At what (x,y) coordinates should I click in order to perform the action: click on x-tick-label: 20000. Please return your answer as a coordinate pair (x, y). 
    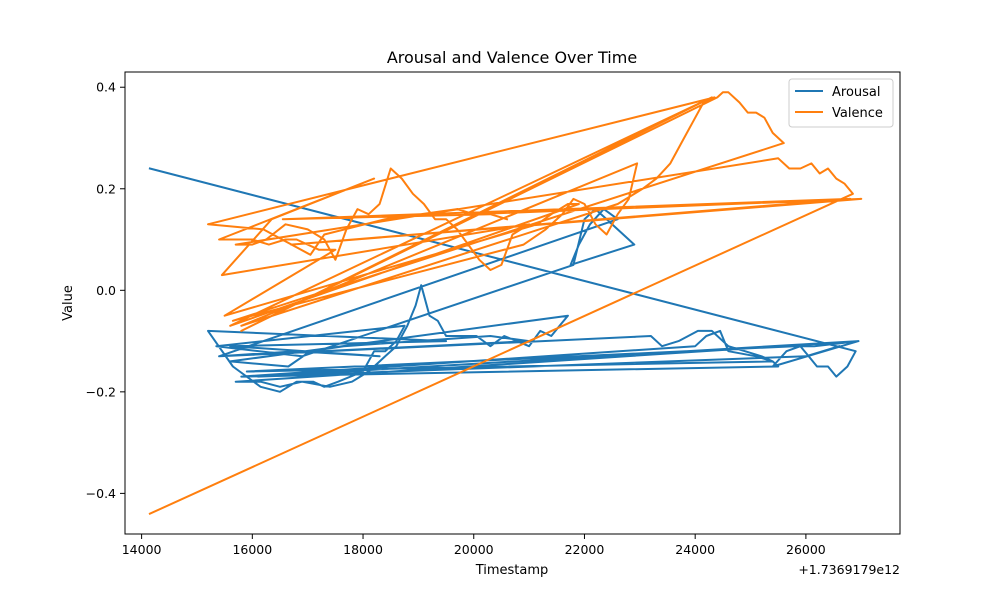
    Looking at the image, I should click on (474, 549).